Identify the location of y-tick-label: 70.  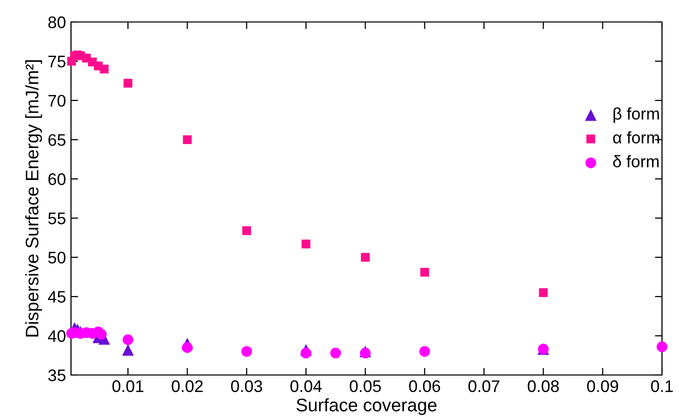
(57, 100).